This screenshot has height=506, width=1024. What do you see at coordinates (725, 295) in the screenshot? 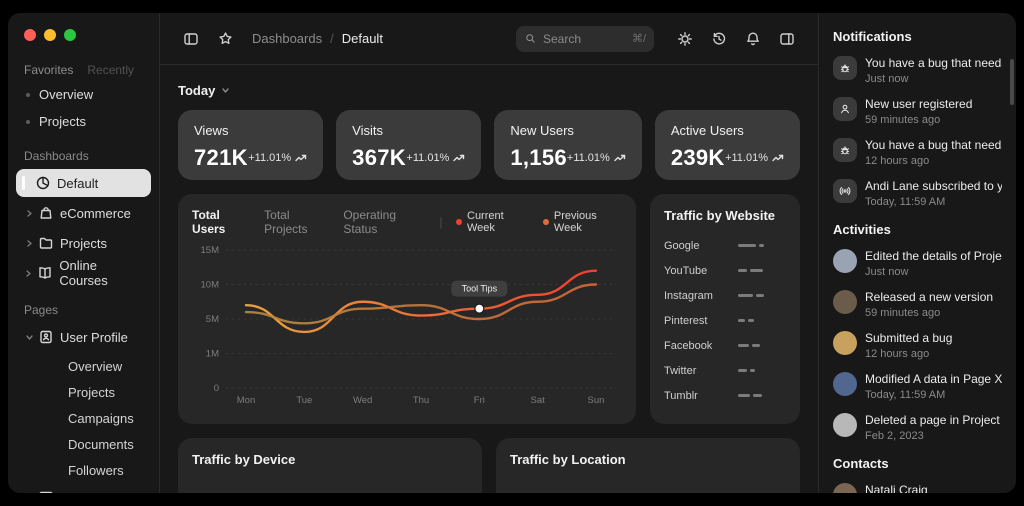
I see `site-row-instagram: Instagram` at bounding box center [725, 295].